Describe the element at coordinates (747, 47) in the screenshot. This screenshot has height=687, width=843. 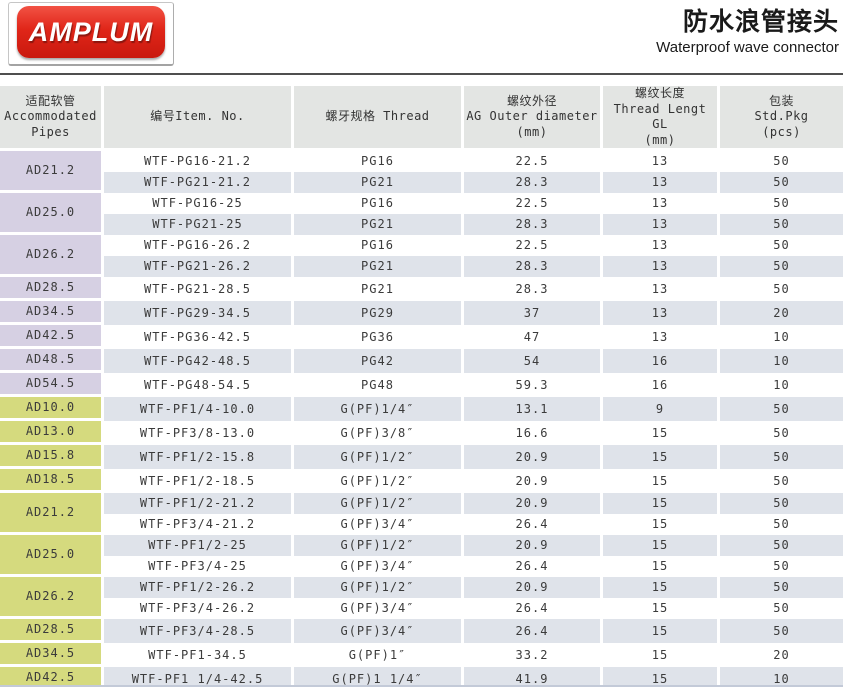
I see `page-title-en: Waterproof wave connector` at that location.